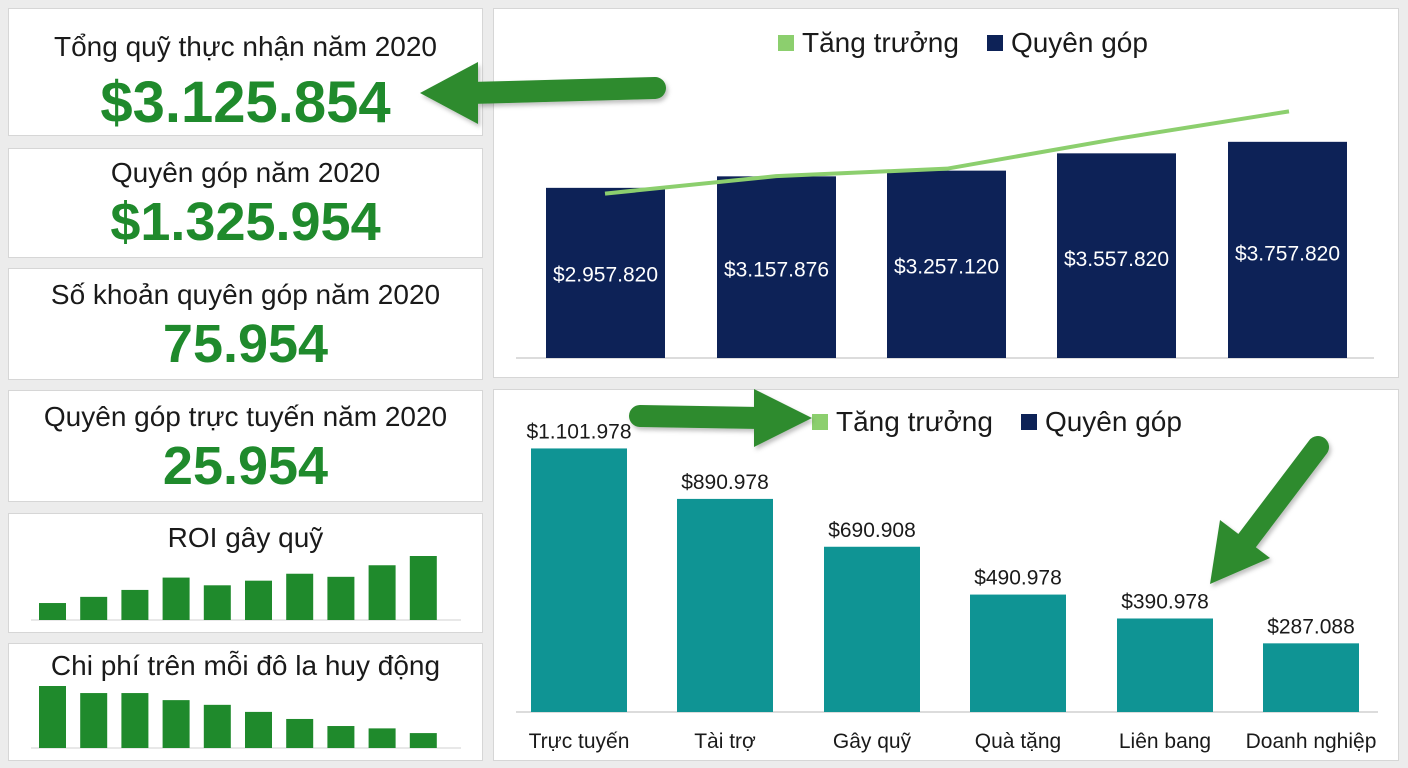 The width and height of the screenshot is (1408, 768). I want to click on kpi-value: $3.125.854, so click(245, 102).